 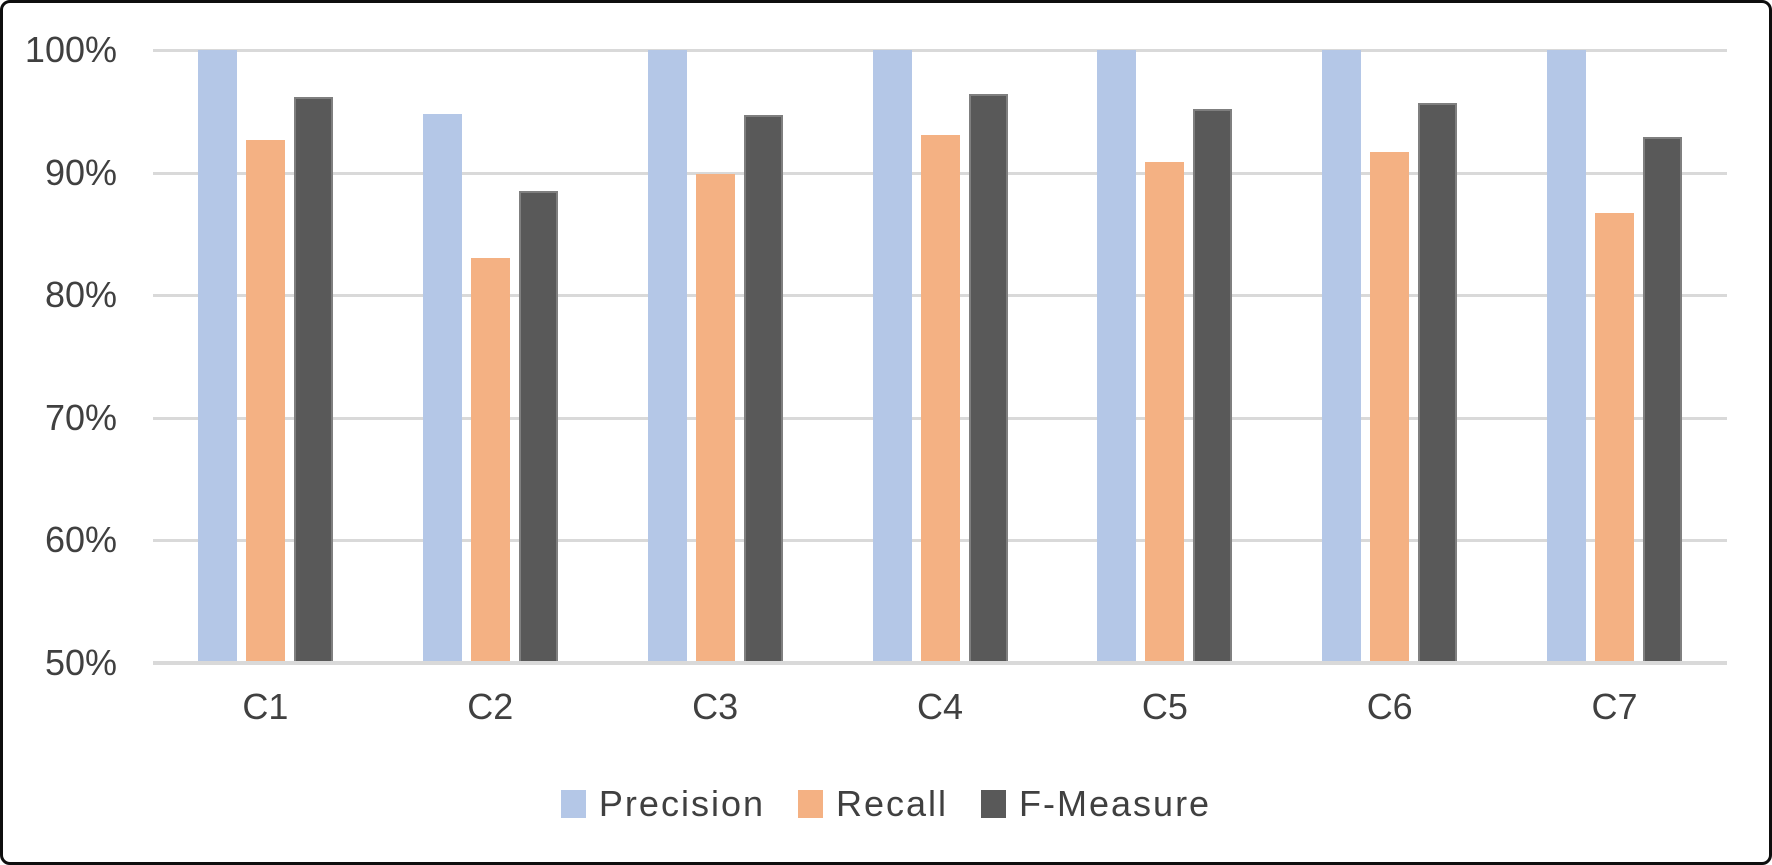 I want to click on y-axis-tick-label: 70%, so click(x=80, y=417).